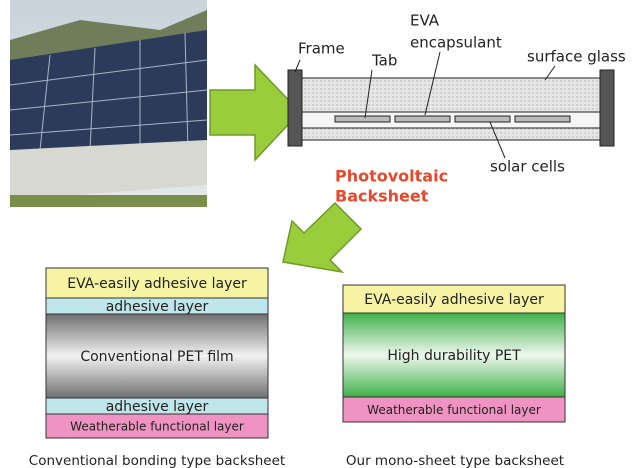  I want to click on arrow-right, so click(255, 112).